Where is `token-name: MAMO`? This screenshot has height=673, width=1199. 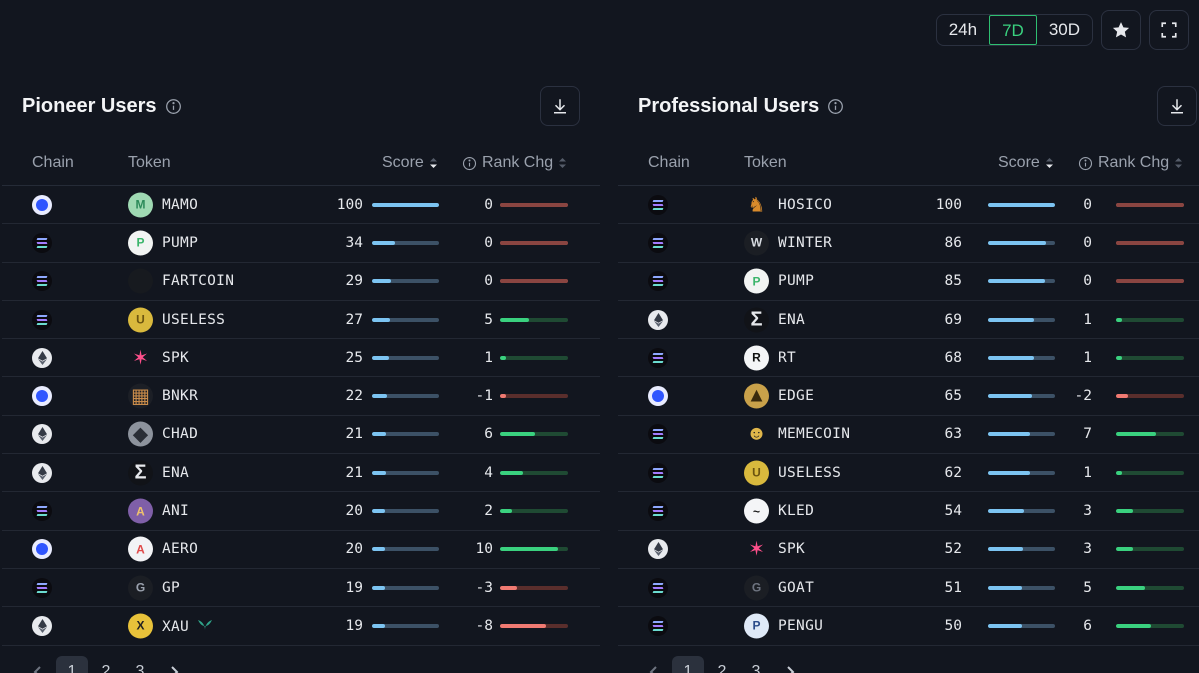 token-name: MAMO is located at coordinates (180, 204).